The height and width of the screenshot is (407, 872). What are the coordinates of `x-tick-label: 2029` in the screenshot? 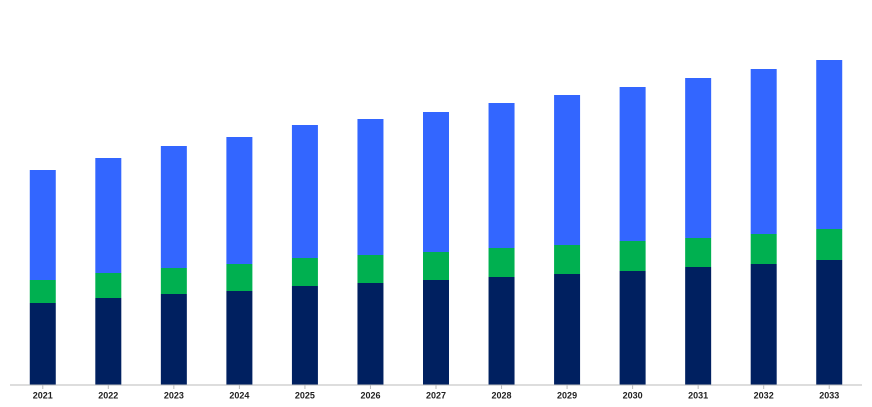 It's located at (567, 395).